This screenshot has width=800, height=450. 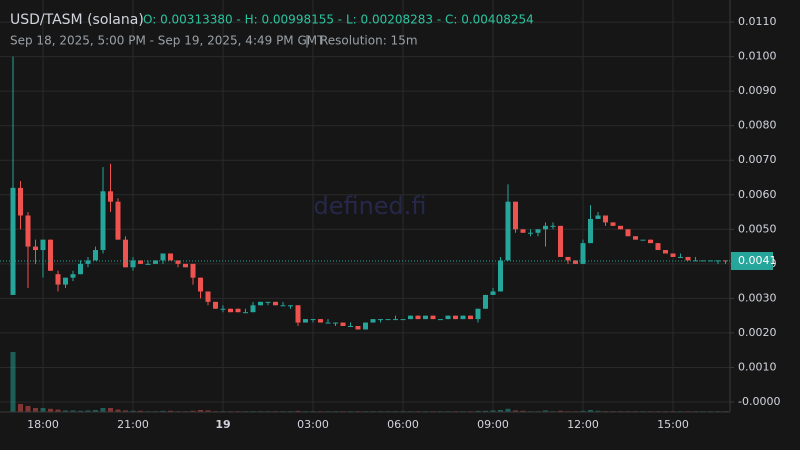 What do you see at coordinates (583, 424) in the screenshot?
I see `x-tick-label: 12:00` at bounding box center [583, 424].